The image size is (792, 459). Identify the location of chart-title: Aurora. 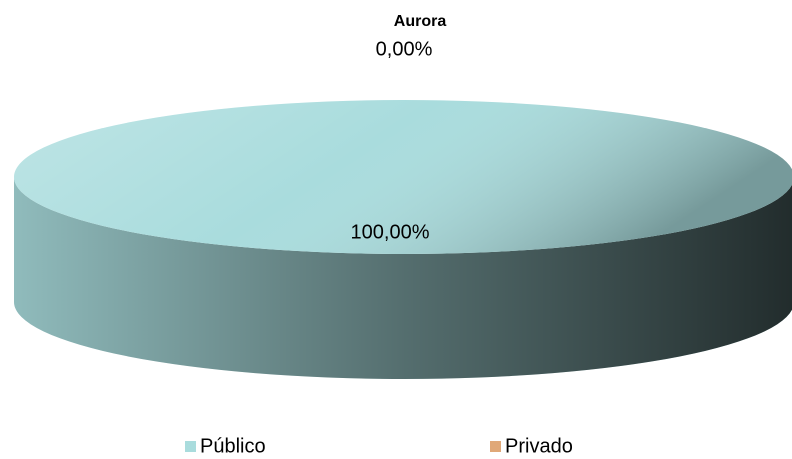
(420, 21).